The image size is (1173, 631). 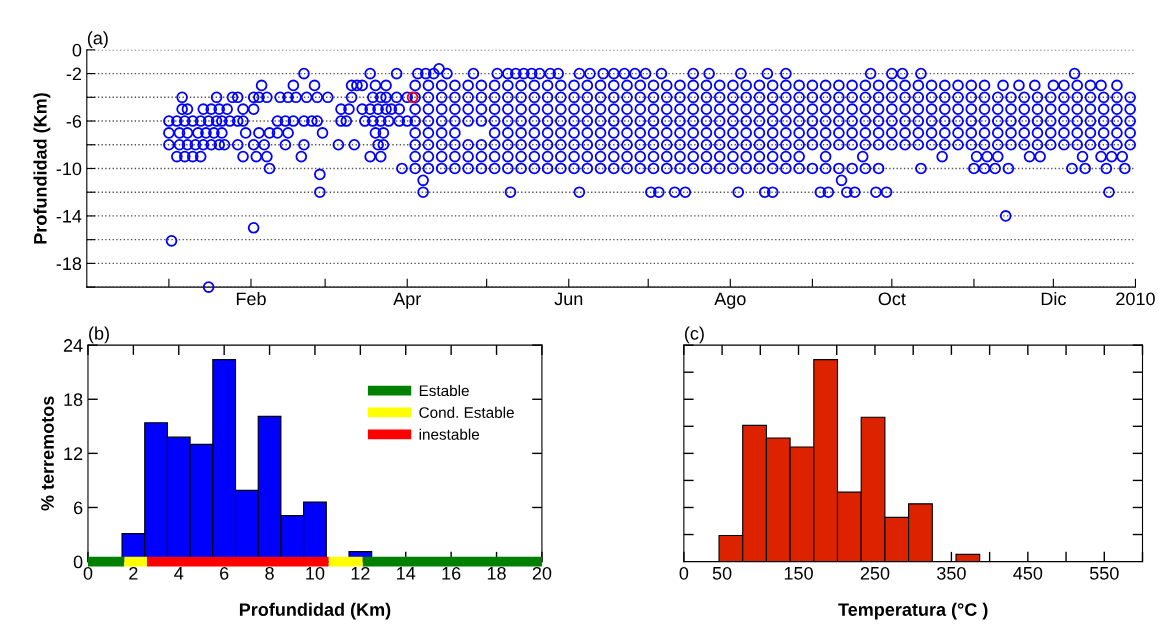 What do you see at coordinates (69, 264) in the screenshot?
I see `y-tick-label: -18` at bounding box center [69, 264].